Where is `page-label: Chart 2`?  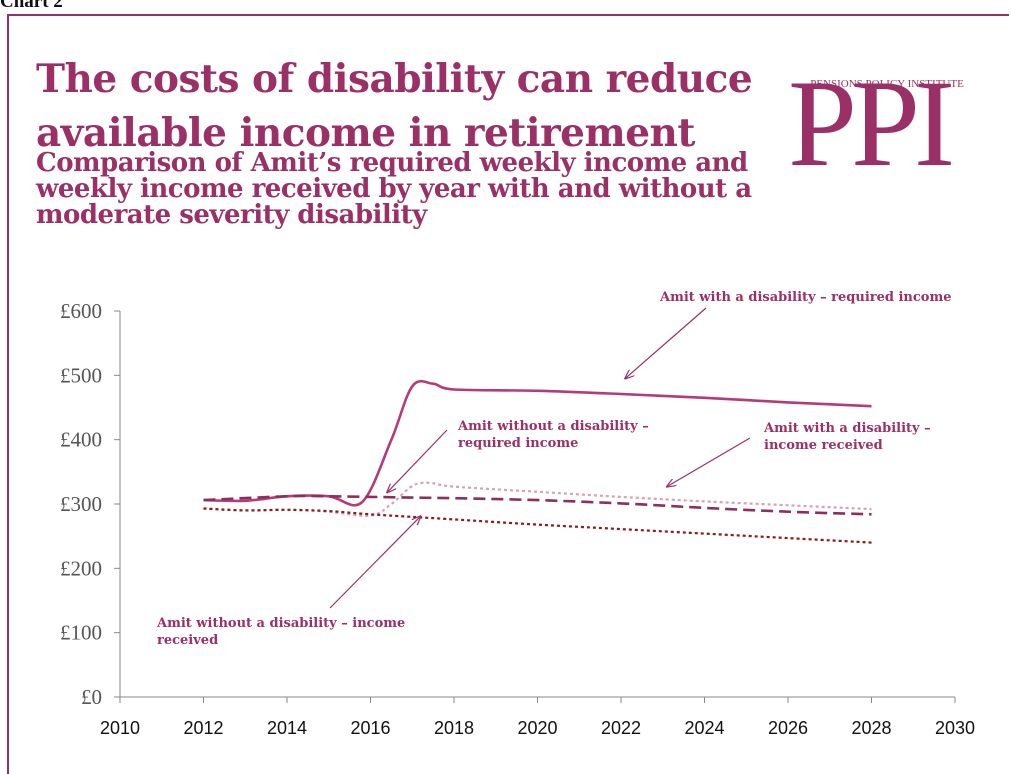
page-label: Chart 2 is located at coordinates (31, 6).